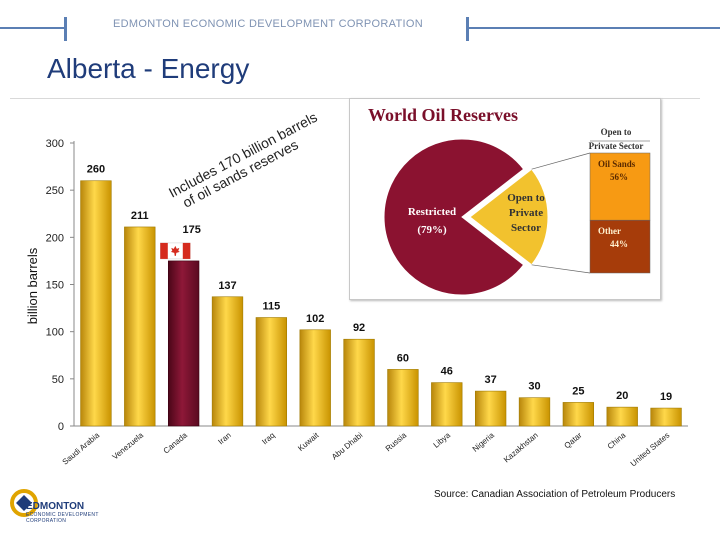  What do you see at coordinates (396, 441) in the screenshot?
I see `category-label: Russia` at bounding box center [396, 441].